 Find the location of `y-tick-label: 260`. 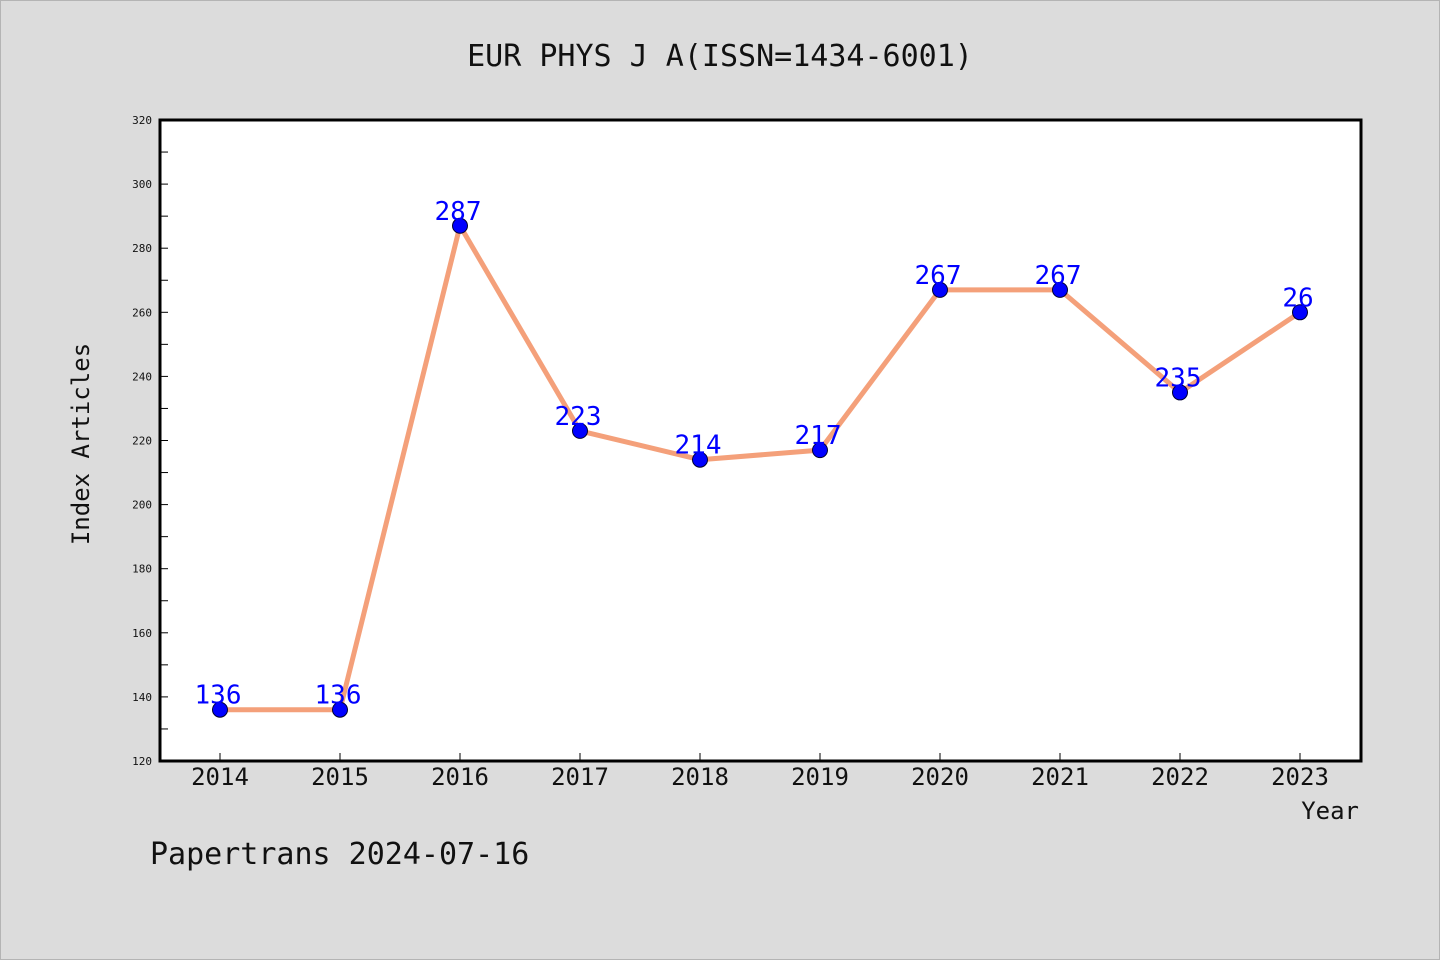

y-tick-label: 260 is located at coordinates (142, 312).